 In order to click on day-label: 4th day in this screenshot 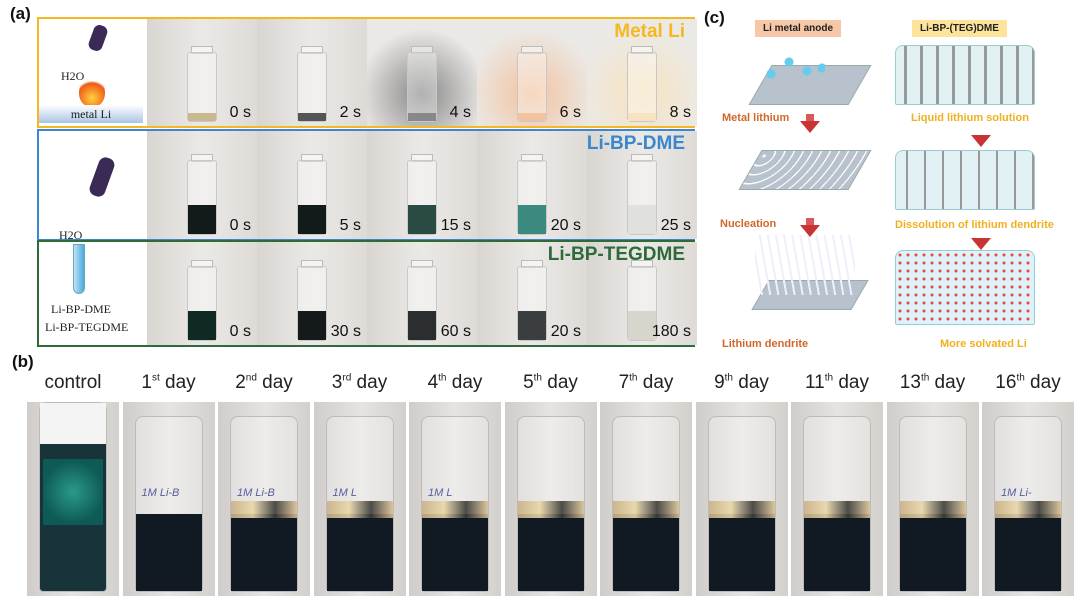, I will do `click(455, 383)`.